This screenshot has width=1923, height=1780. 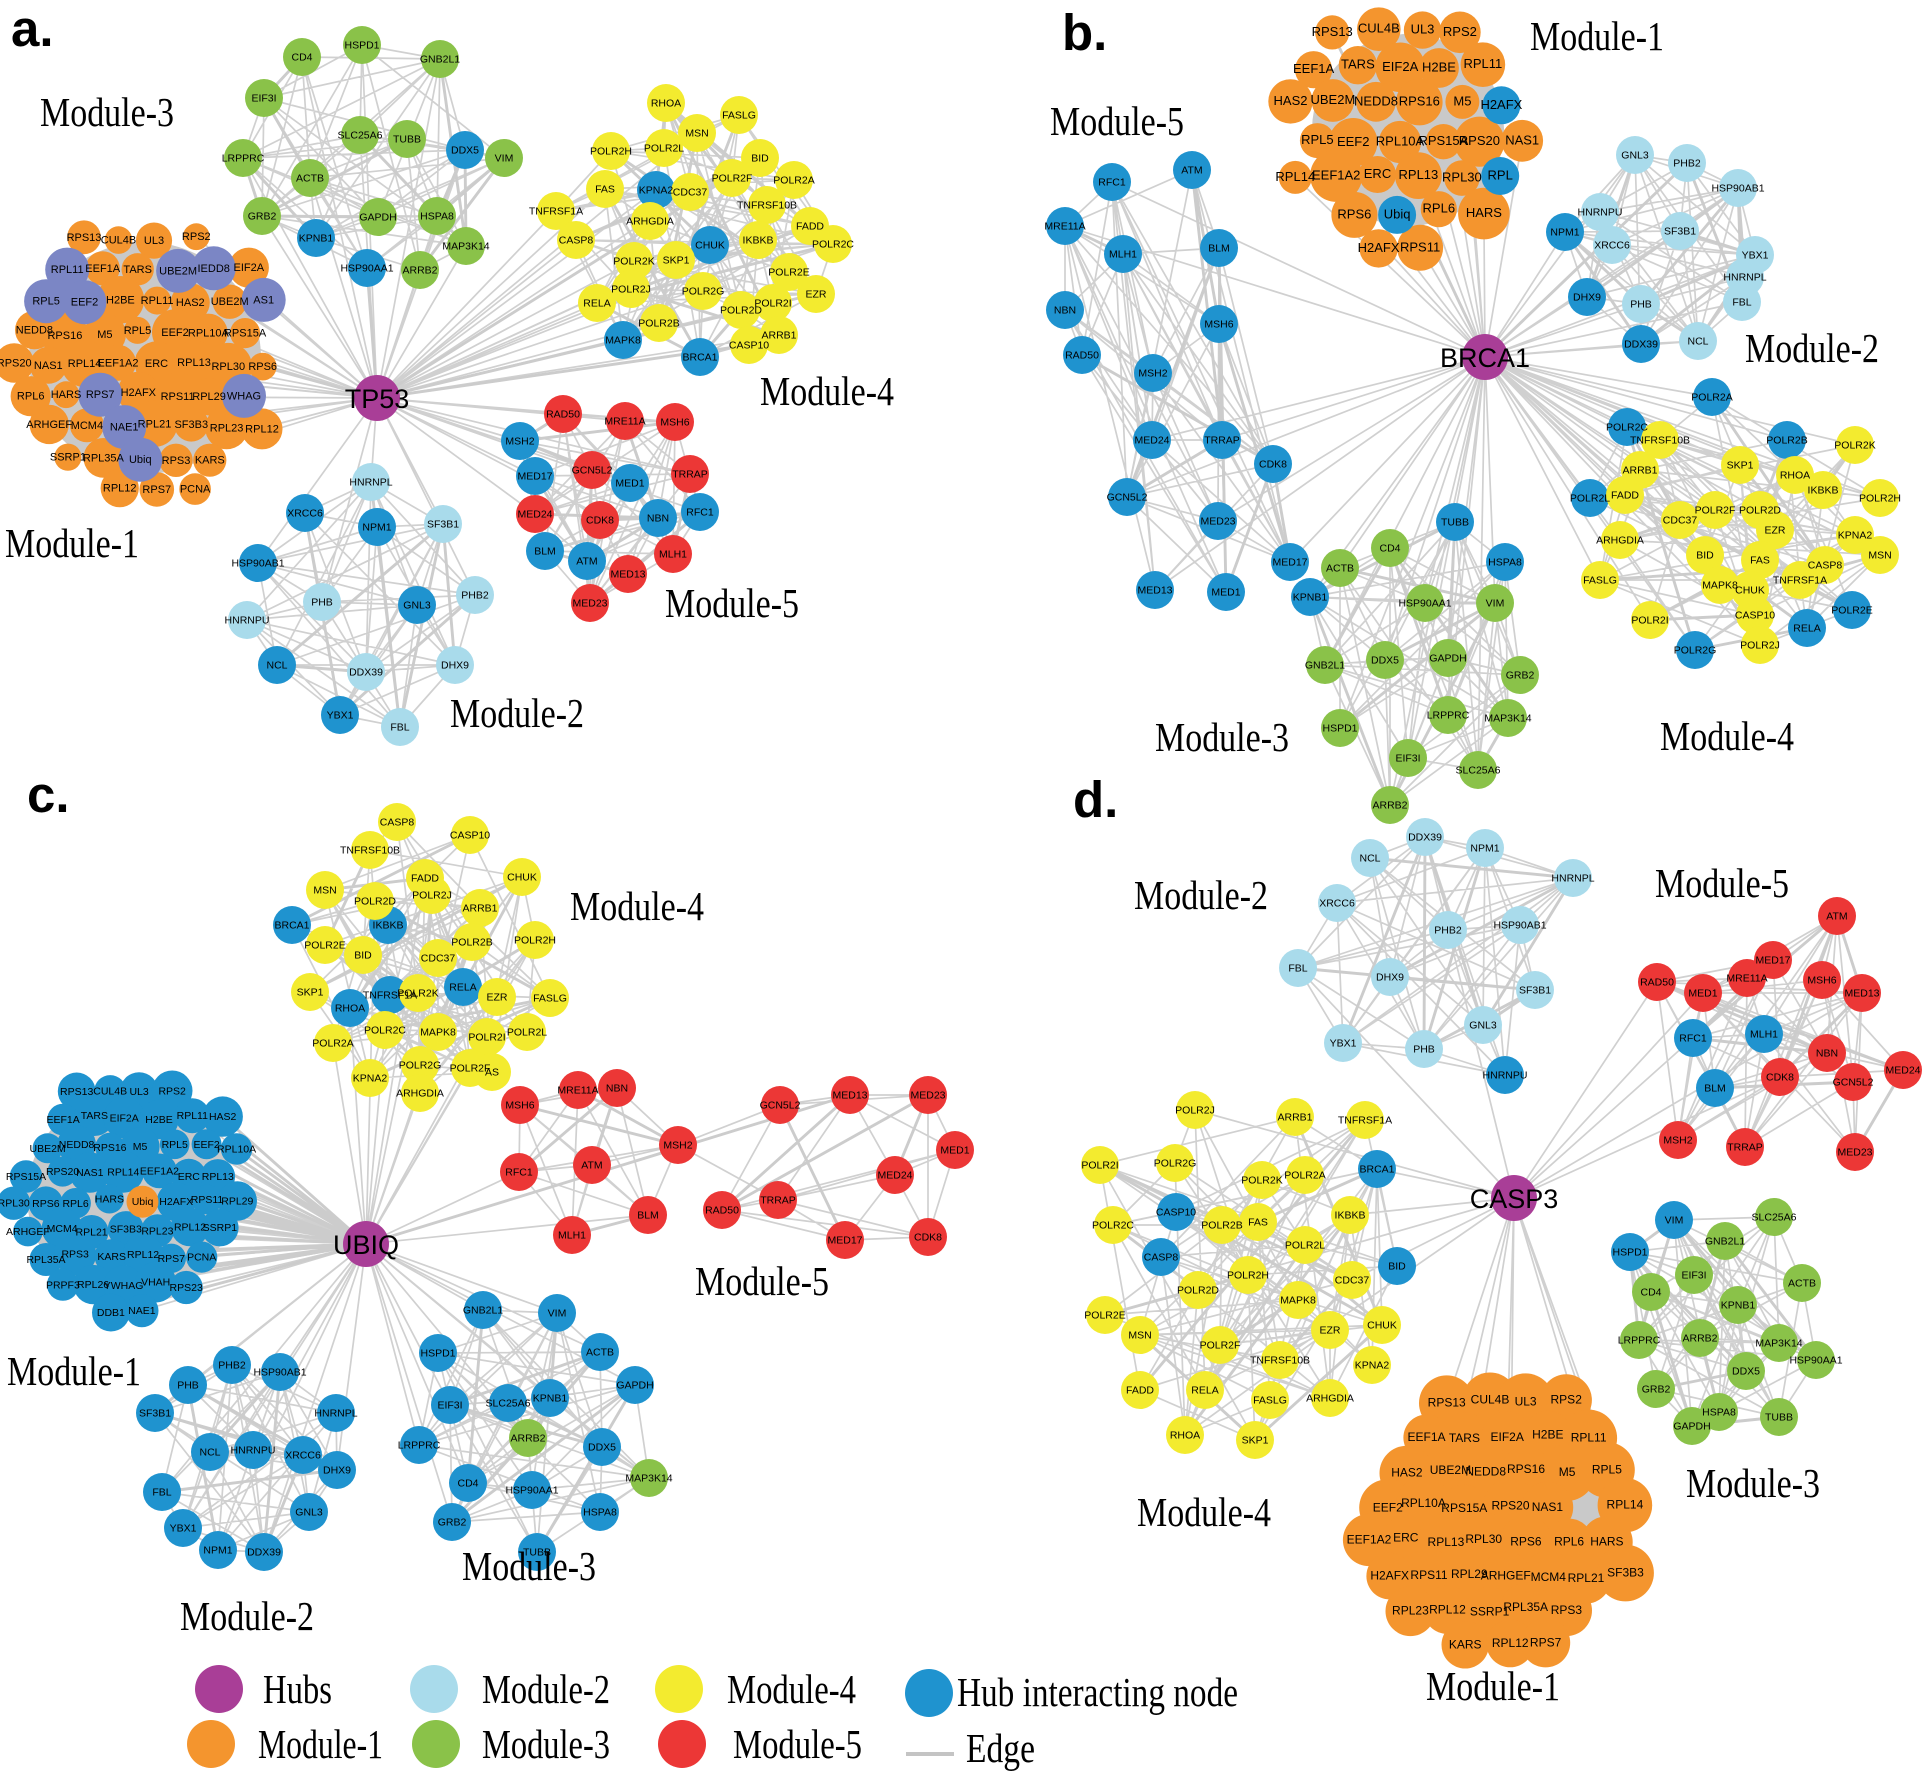 What do you see at coordinates (1569, 1542) in the screenshot?
I see `svg-text: RPL6` at bounding box center [1569, 1542].